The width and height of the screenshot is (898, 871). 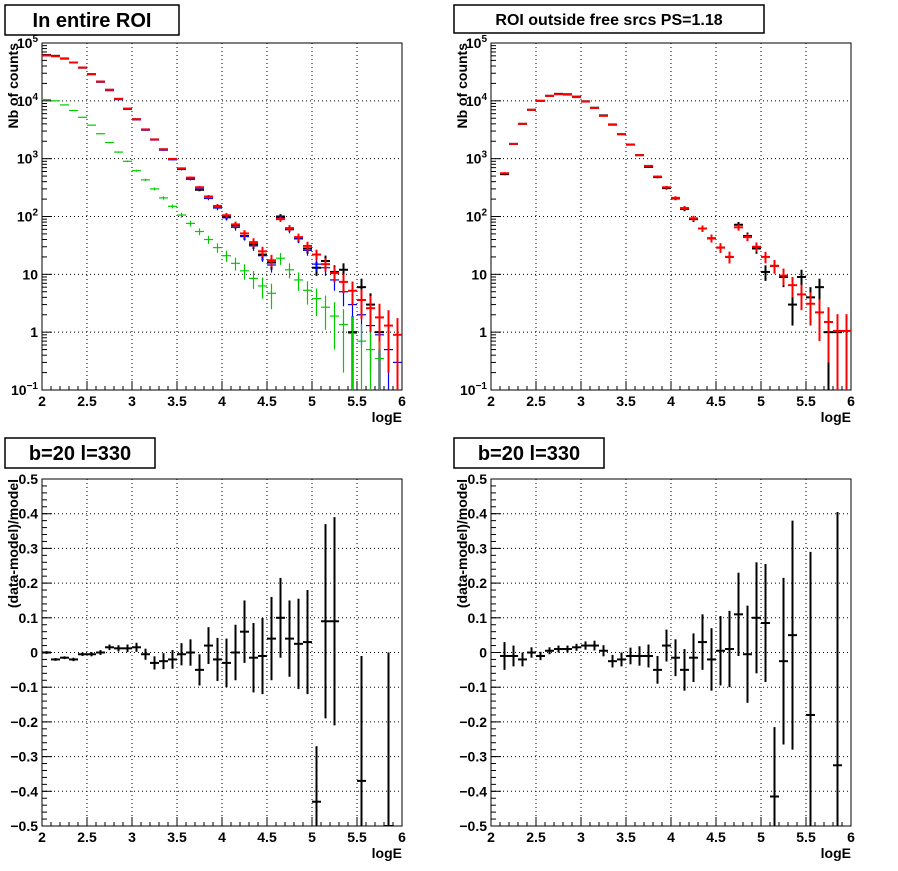 I want to click on x-axis-label: logE, so click(x=836, y=417).